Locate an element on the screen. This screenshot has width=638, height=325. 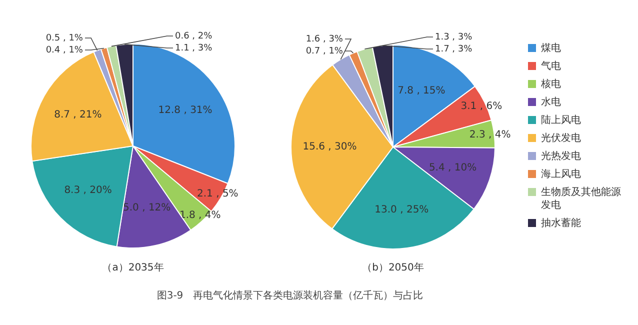
data-label: 1.6 , 3% is located at coordinates (325, 39).